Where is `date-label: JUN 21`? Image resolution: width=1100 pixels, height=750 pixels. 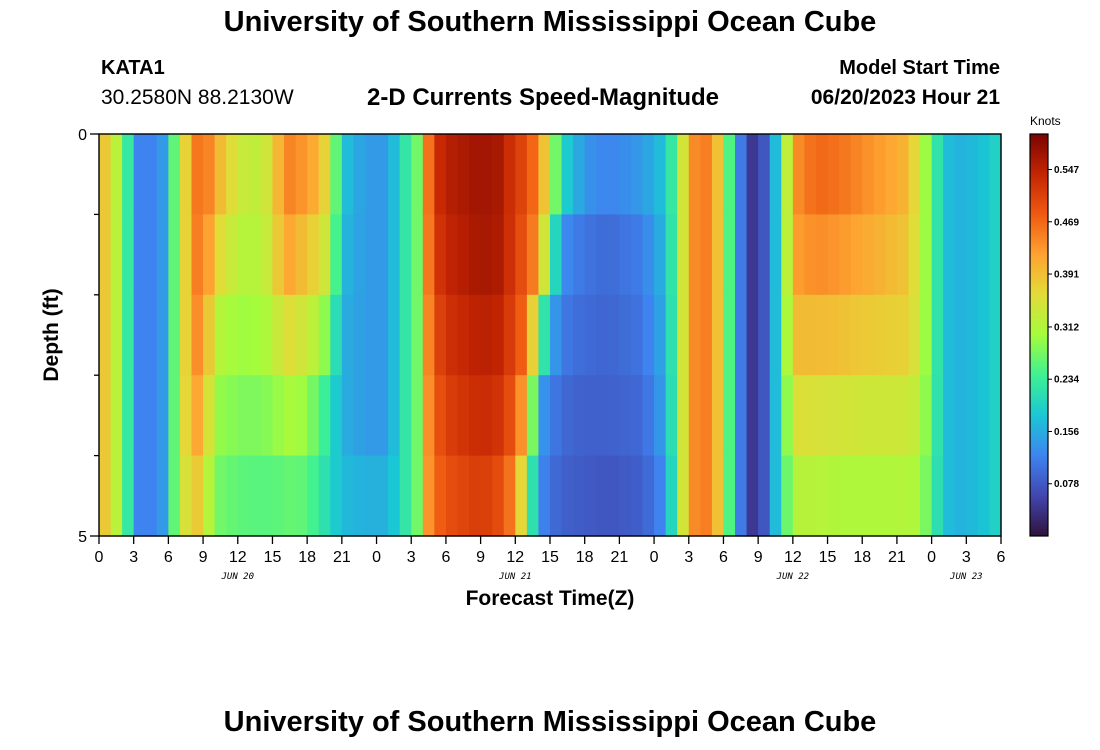 date-label: JUN 21 is located at coordinates (515, 577).